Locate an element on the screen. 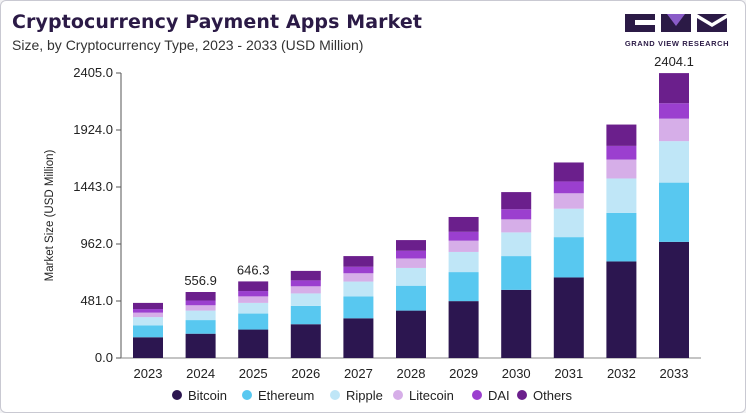 This screenshot has width=746, height=413. bar-segment-others-2033 is located at coordinates (674, 88).